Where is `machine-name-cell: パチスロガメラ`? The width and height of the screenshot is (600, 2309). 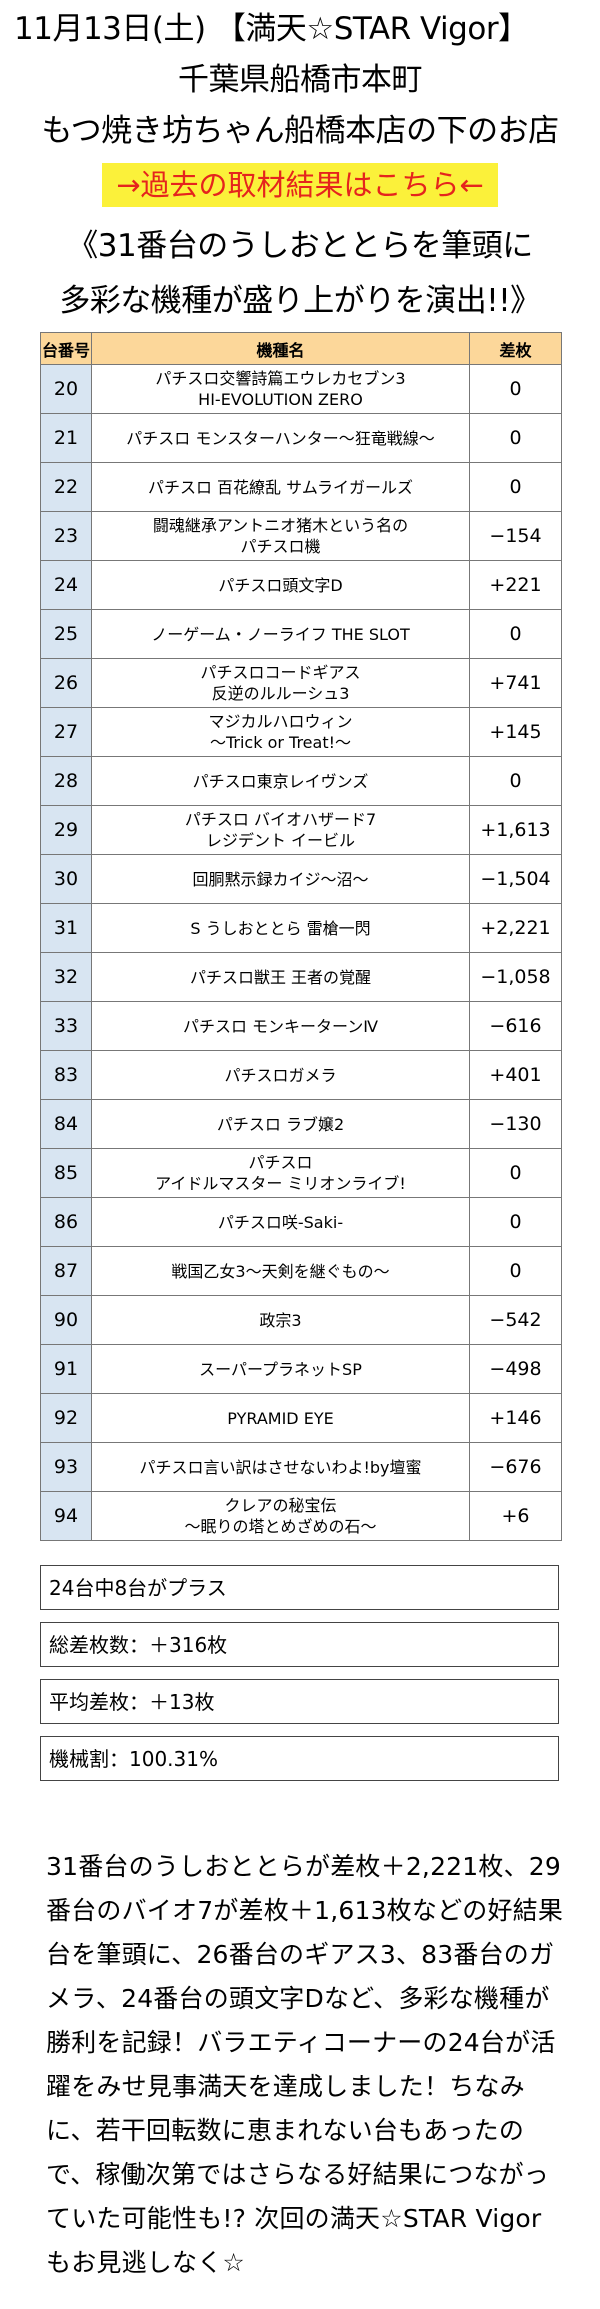 machine-name-cell: パチスロガメラ is located at coordinates (280, 1075).